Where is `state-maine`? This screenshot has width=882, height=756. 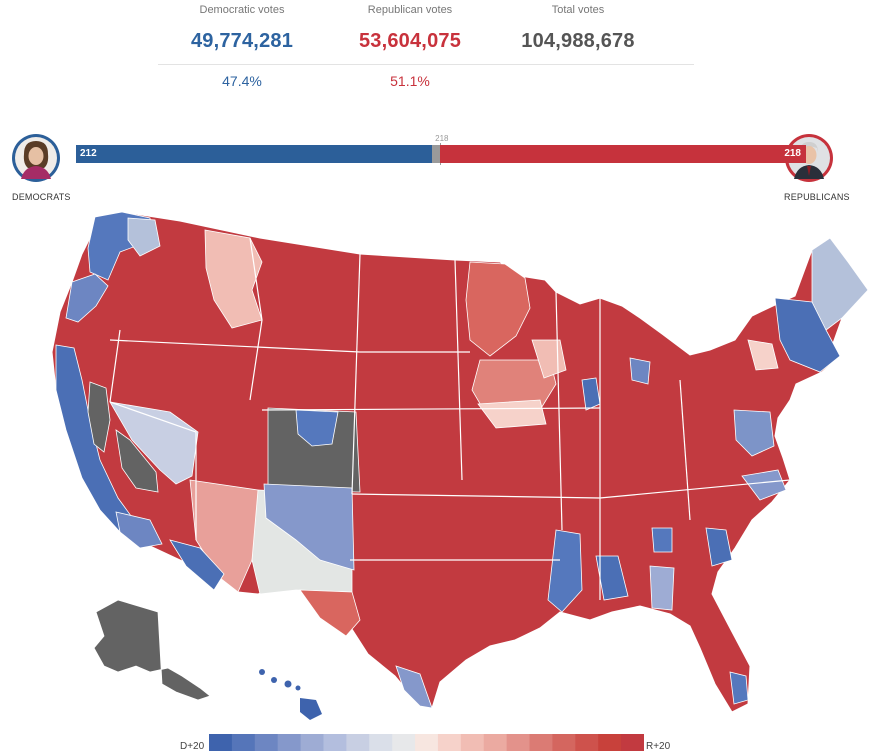
state-maine is located at coordinates (840, 284).